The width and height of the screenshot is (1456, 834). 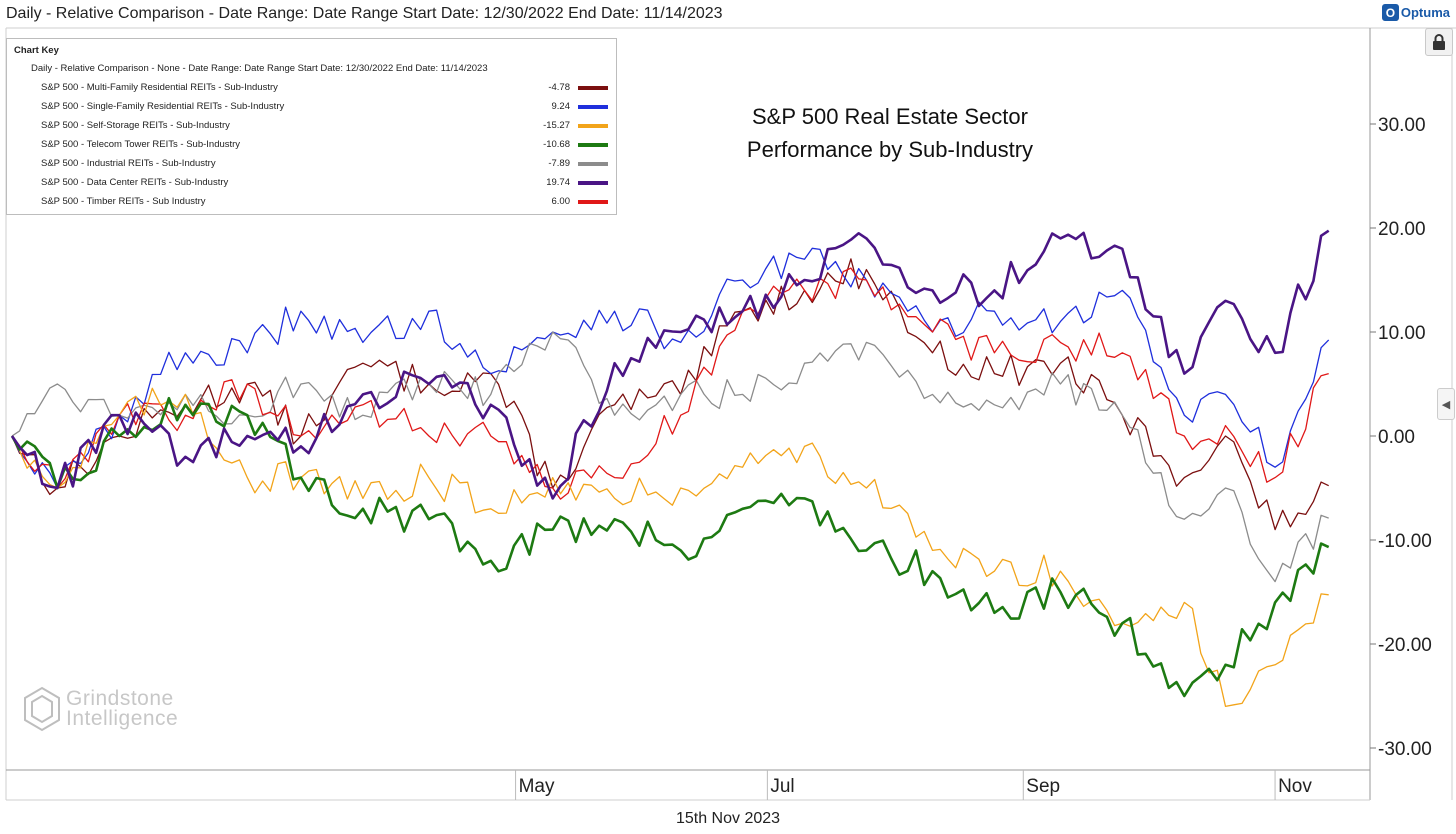 I want to click on grindstone-watermark: Grindstone Intelligence, so click(x=100, y=709).